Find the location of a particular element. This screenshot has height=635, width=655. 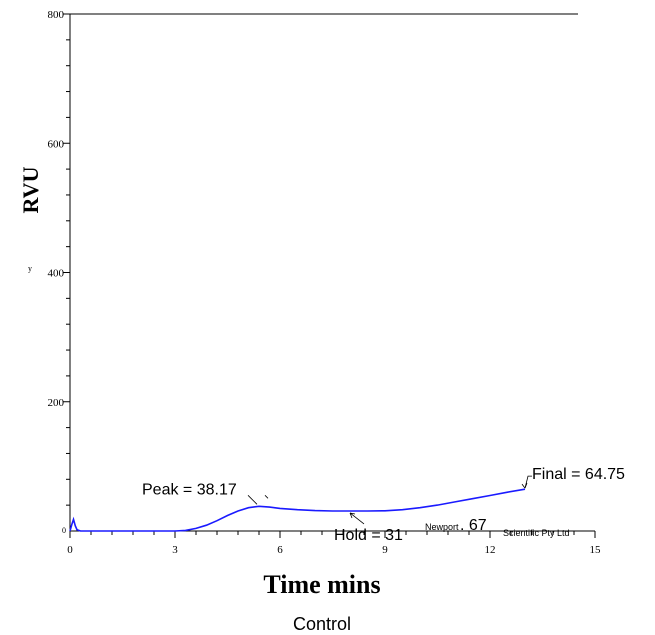

x-tick-label: 3 is located at coordinates (175, 550).